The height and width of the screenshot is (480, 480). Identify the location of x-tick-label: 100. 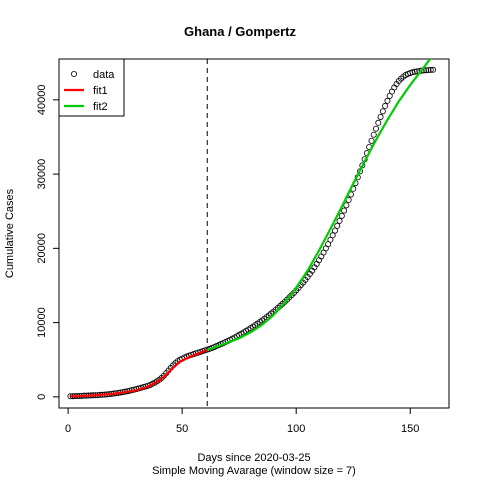
(296, 429).